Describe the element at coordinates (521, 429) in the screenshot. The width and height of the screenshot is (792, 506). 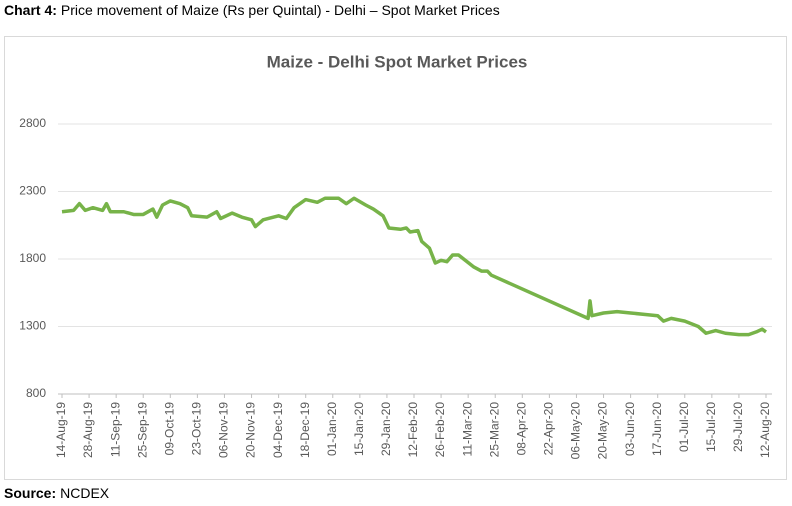
I see `x-tick-label: 08-Apr-20` at that location.